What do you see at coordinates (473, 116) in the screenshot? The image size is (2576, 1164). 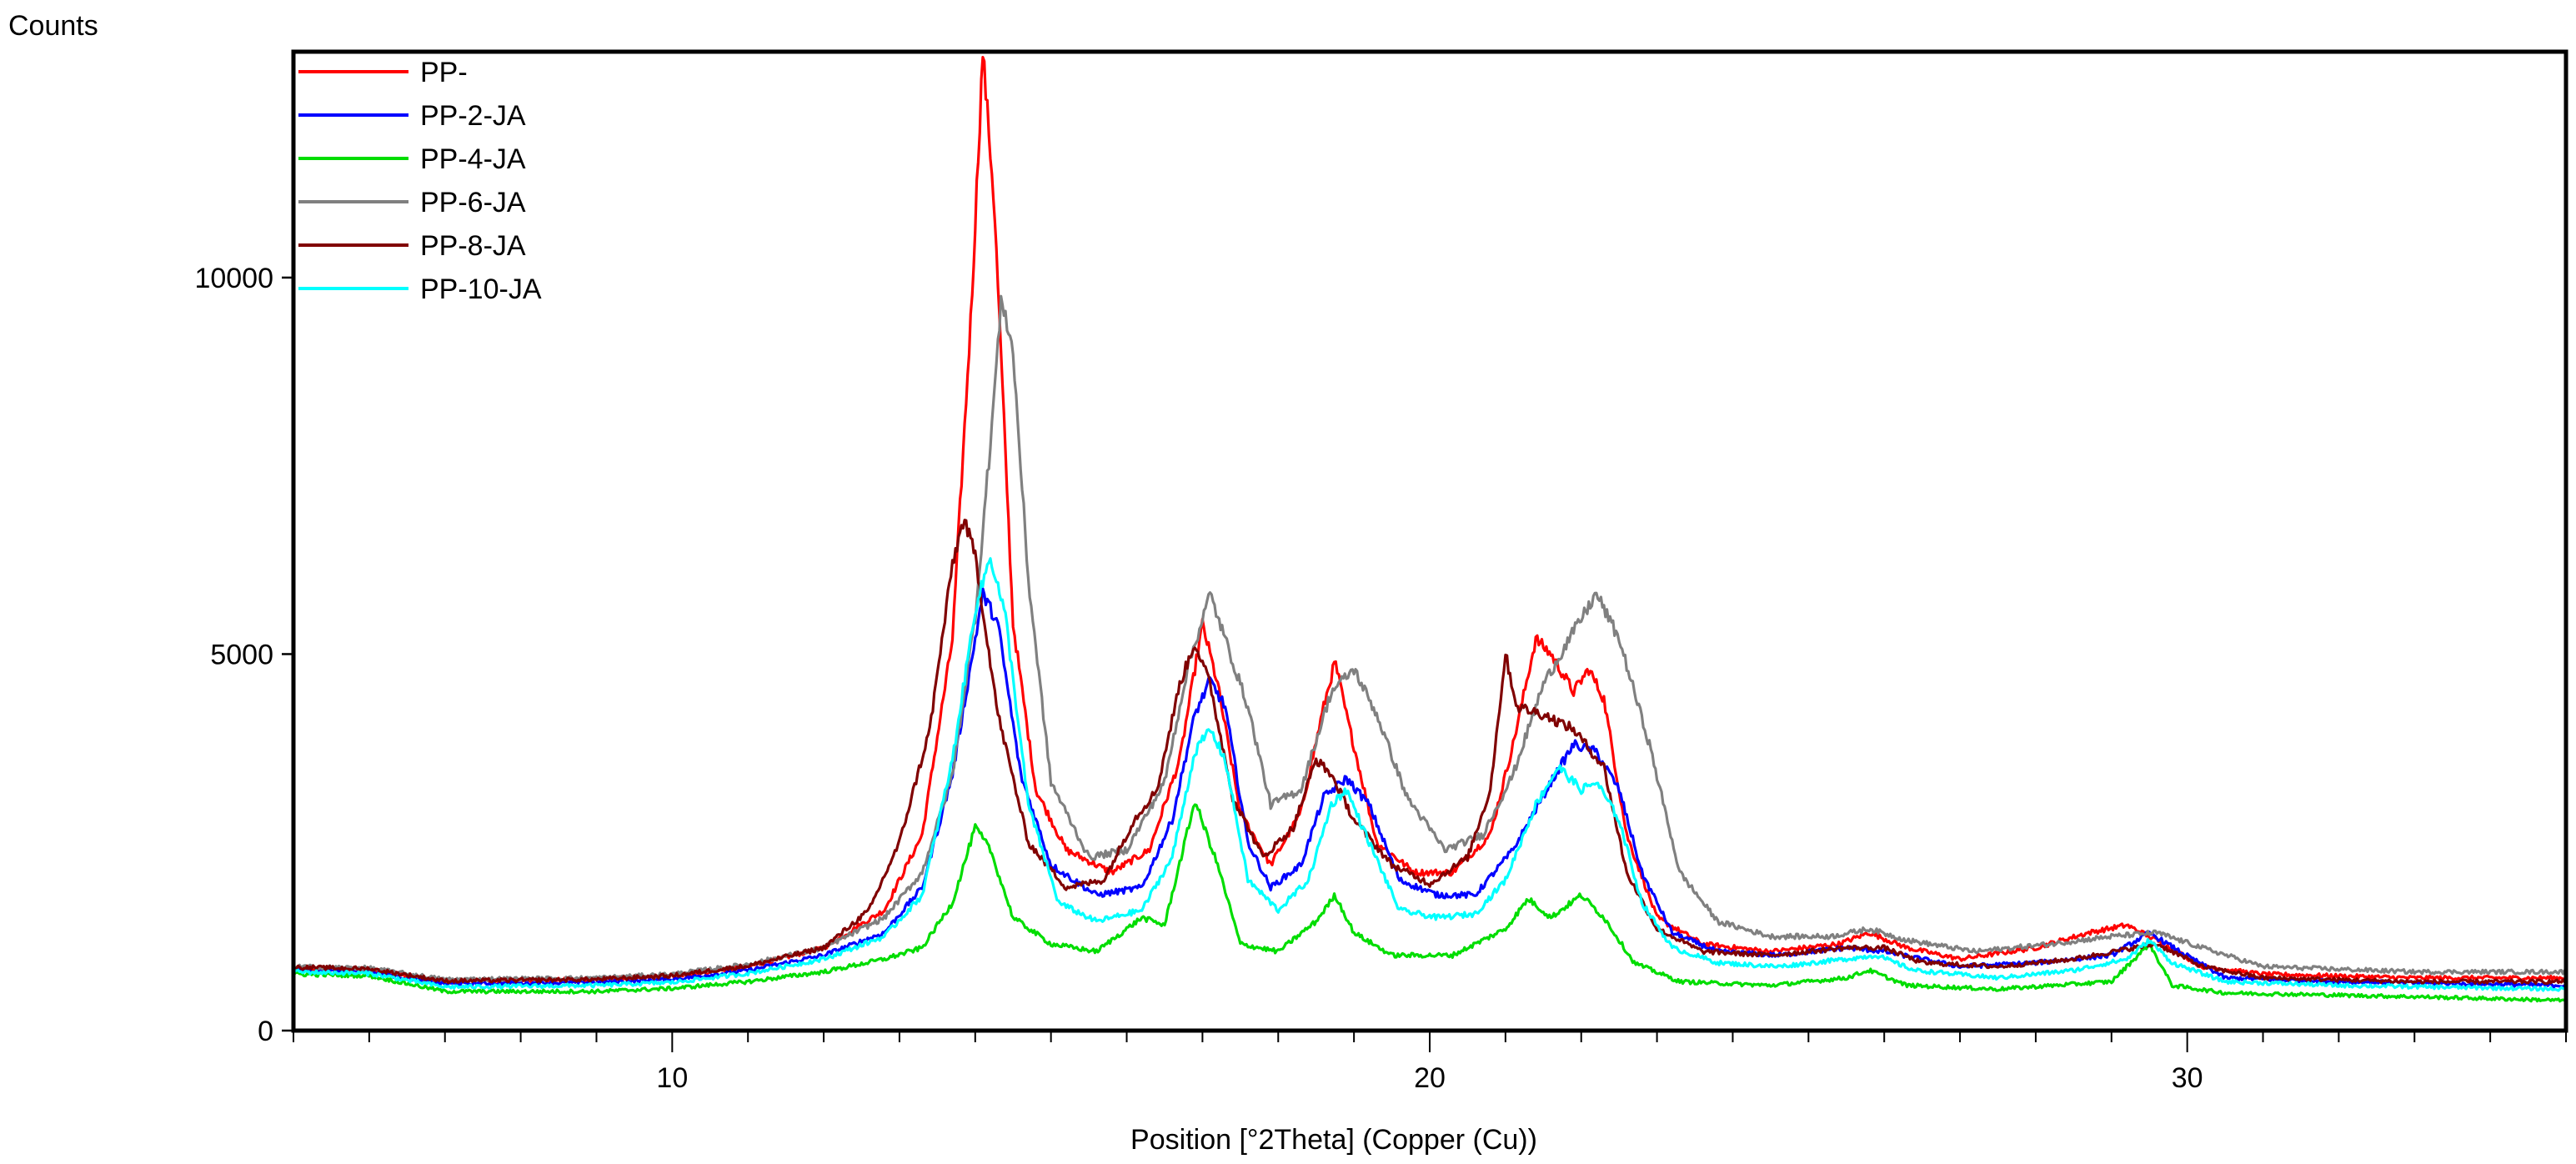 I see `legend-label-1: PP-2-JA` at bounding box center [473, 116].